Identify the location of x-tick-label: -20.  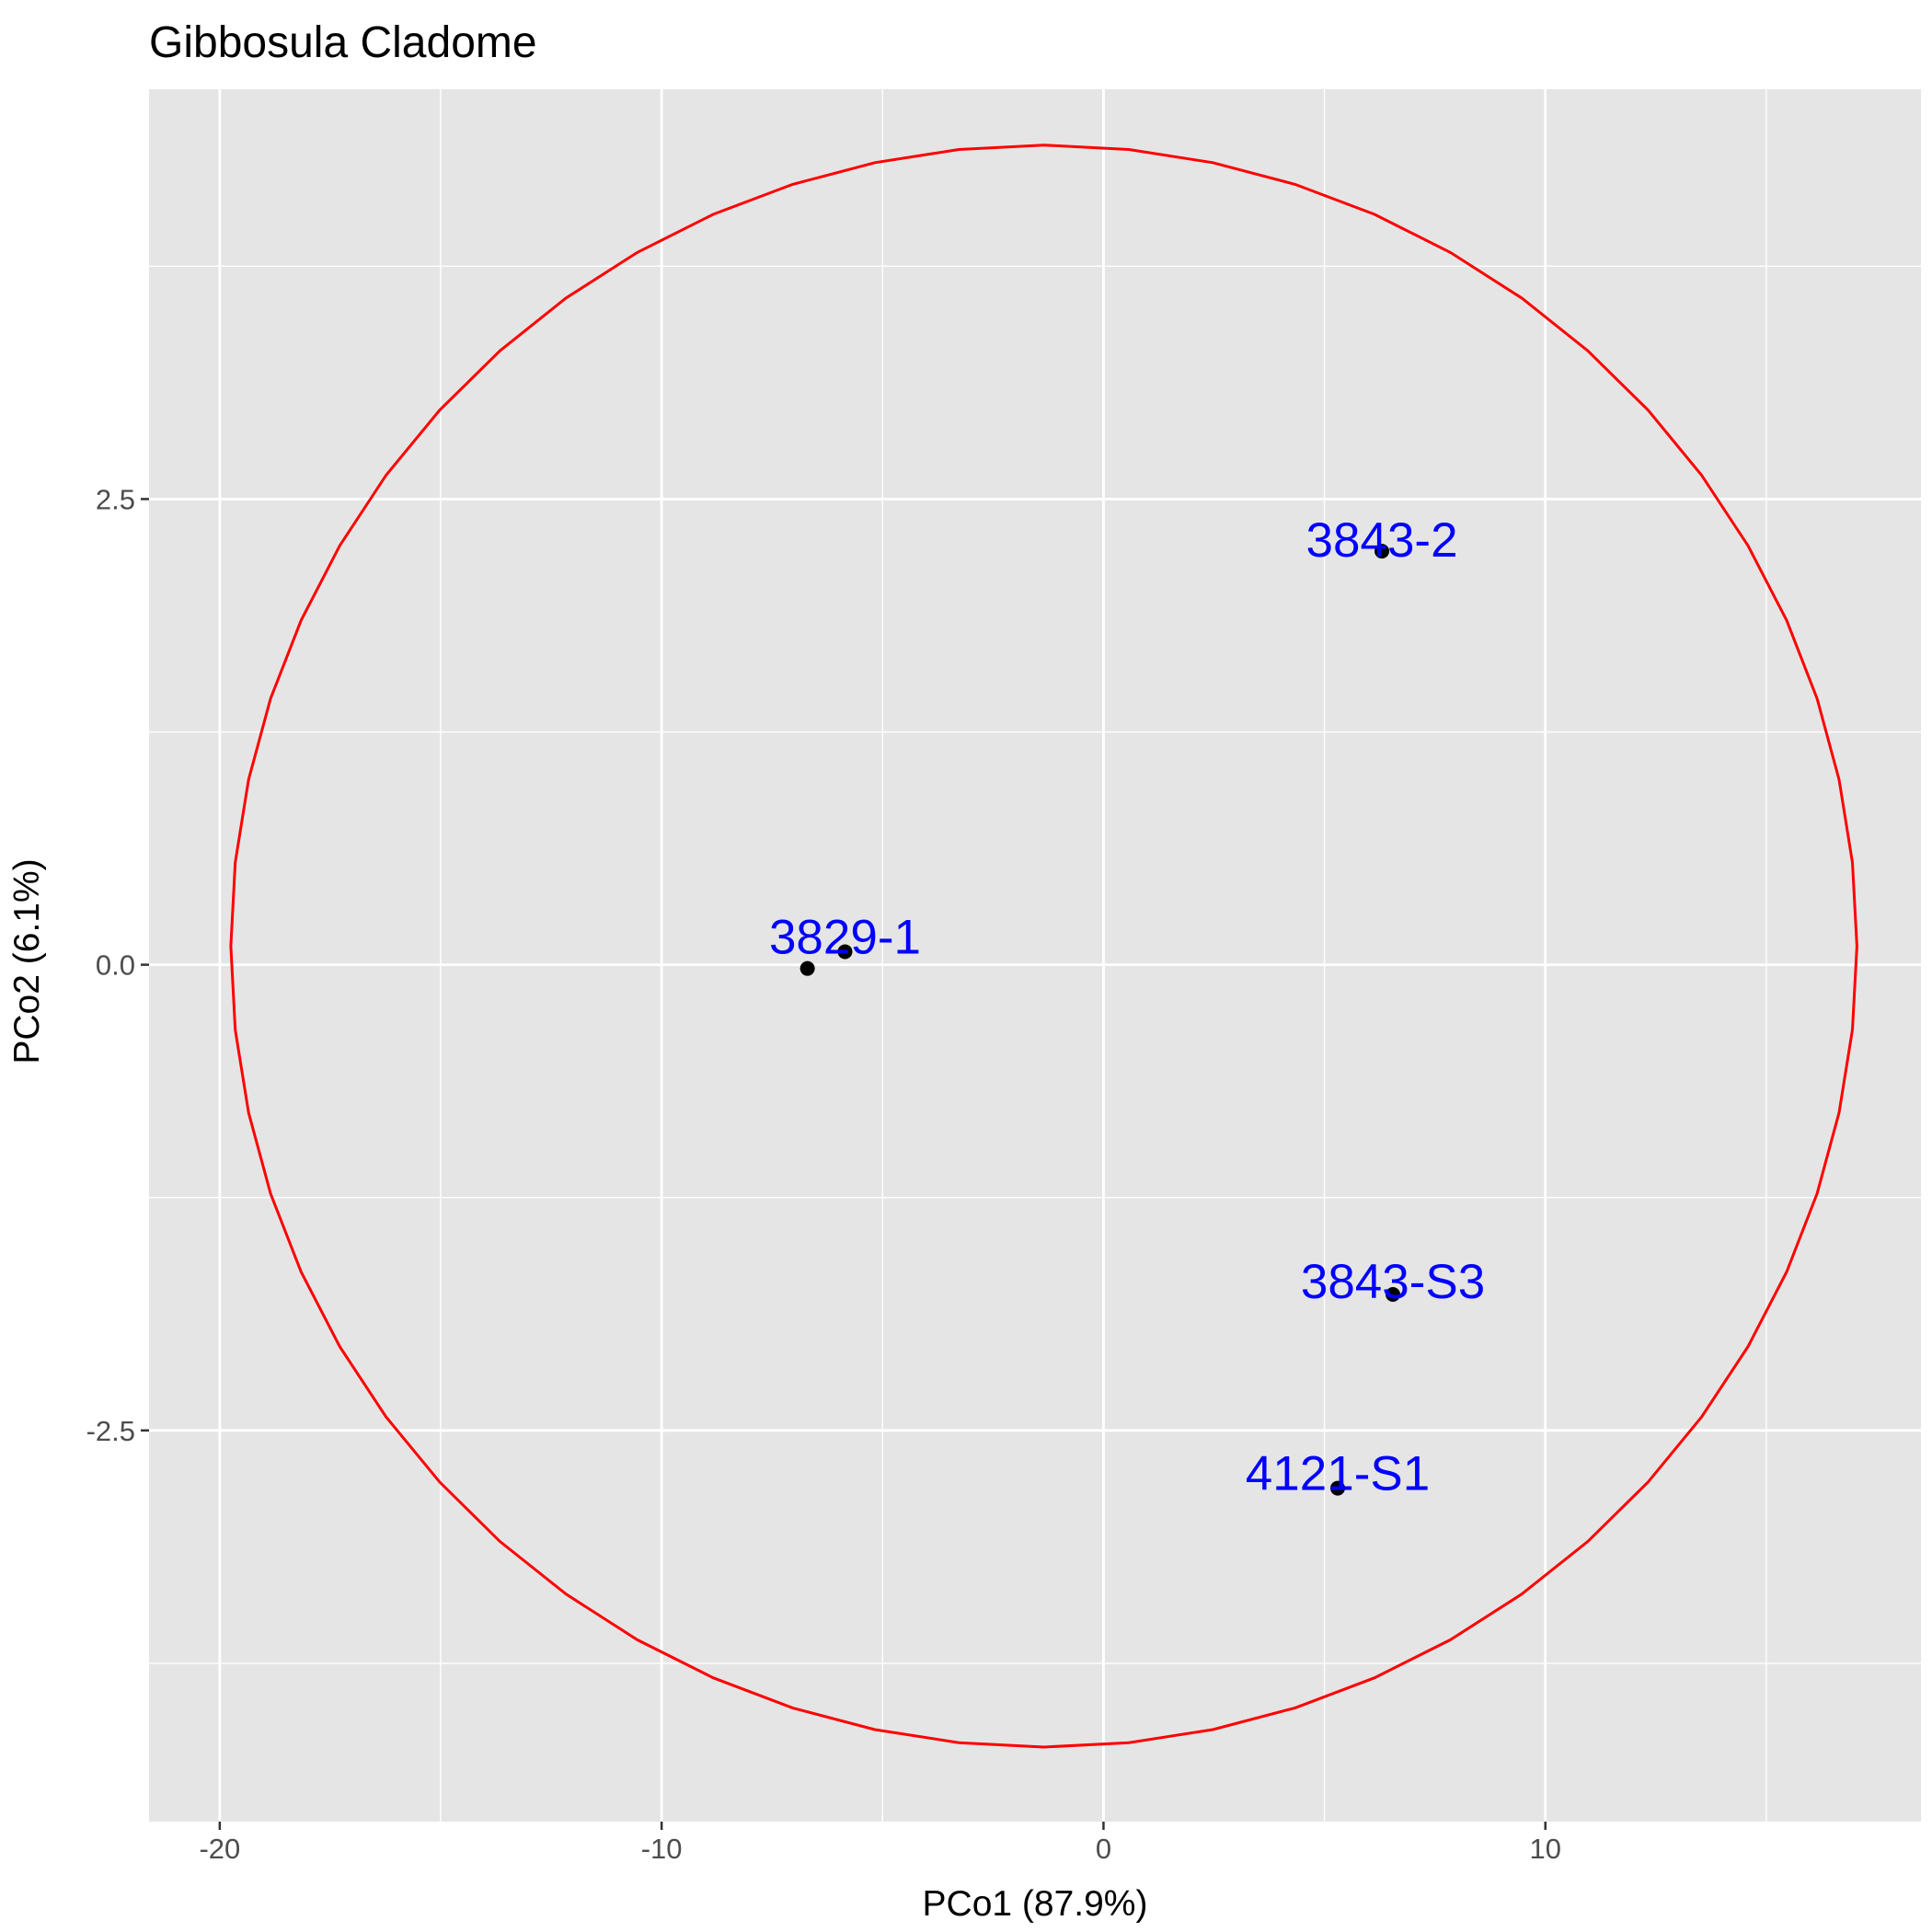
(219, 1849).